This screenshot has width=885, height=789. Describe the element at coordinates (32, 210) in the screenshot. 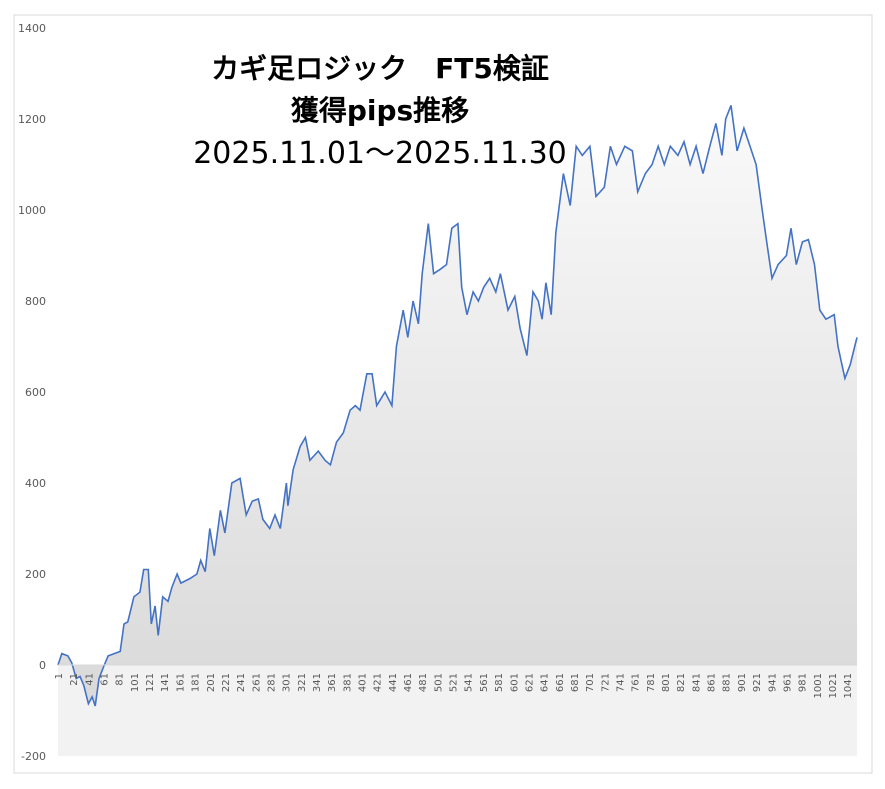

I see `y-tick-label: 1000` at that location.